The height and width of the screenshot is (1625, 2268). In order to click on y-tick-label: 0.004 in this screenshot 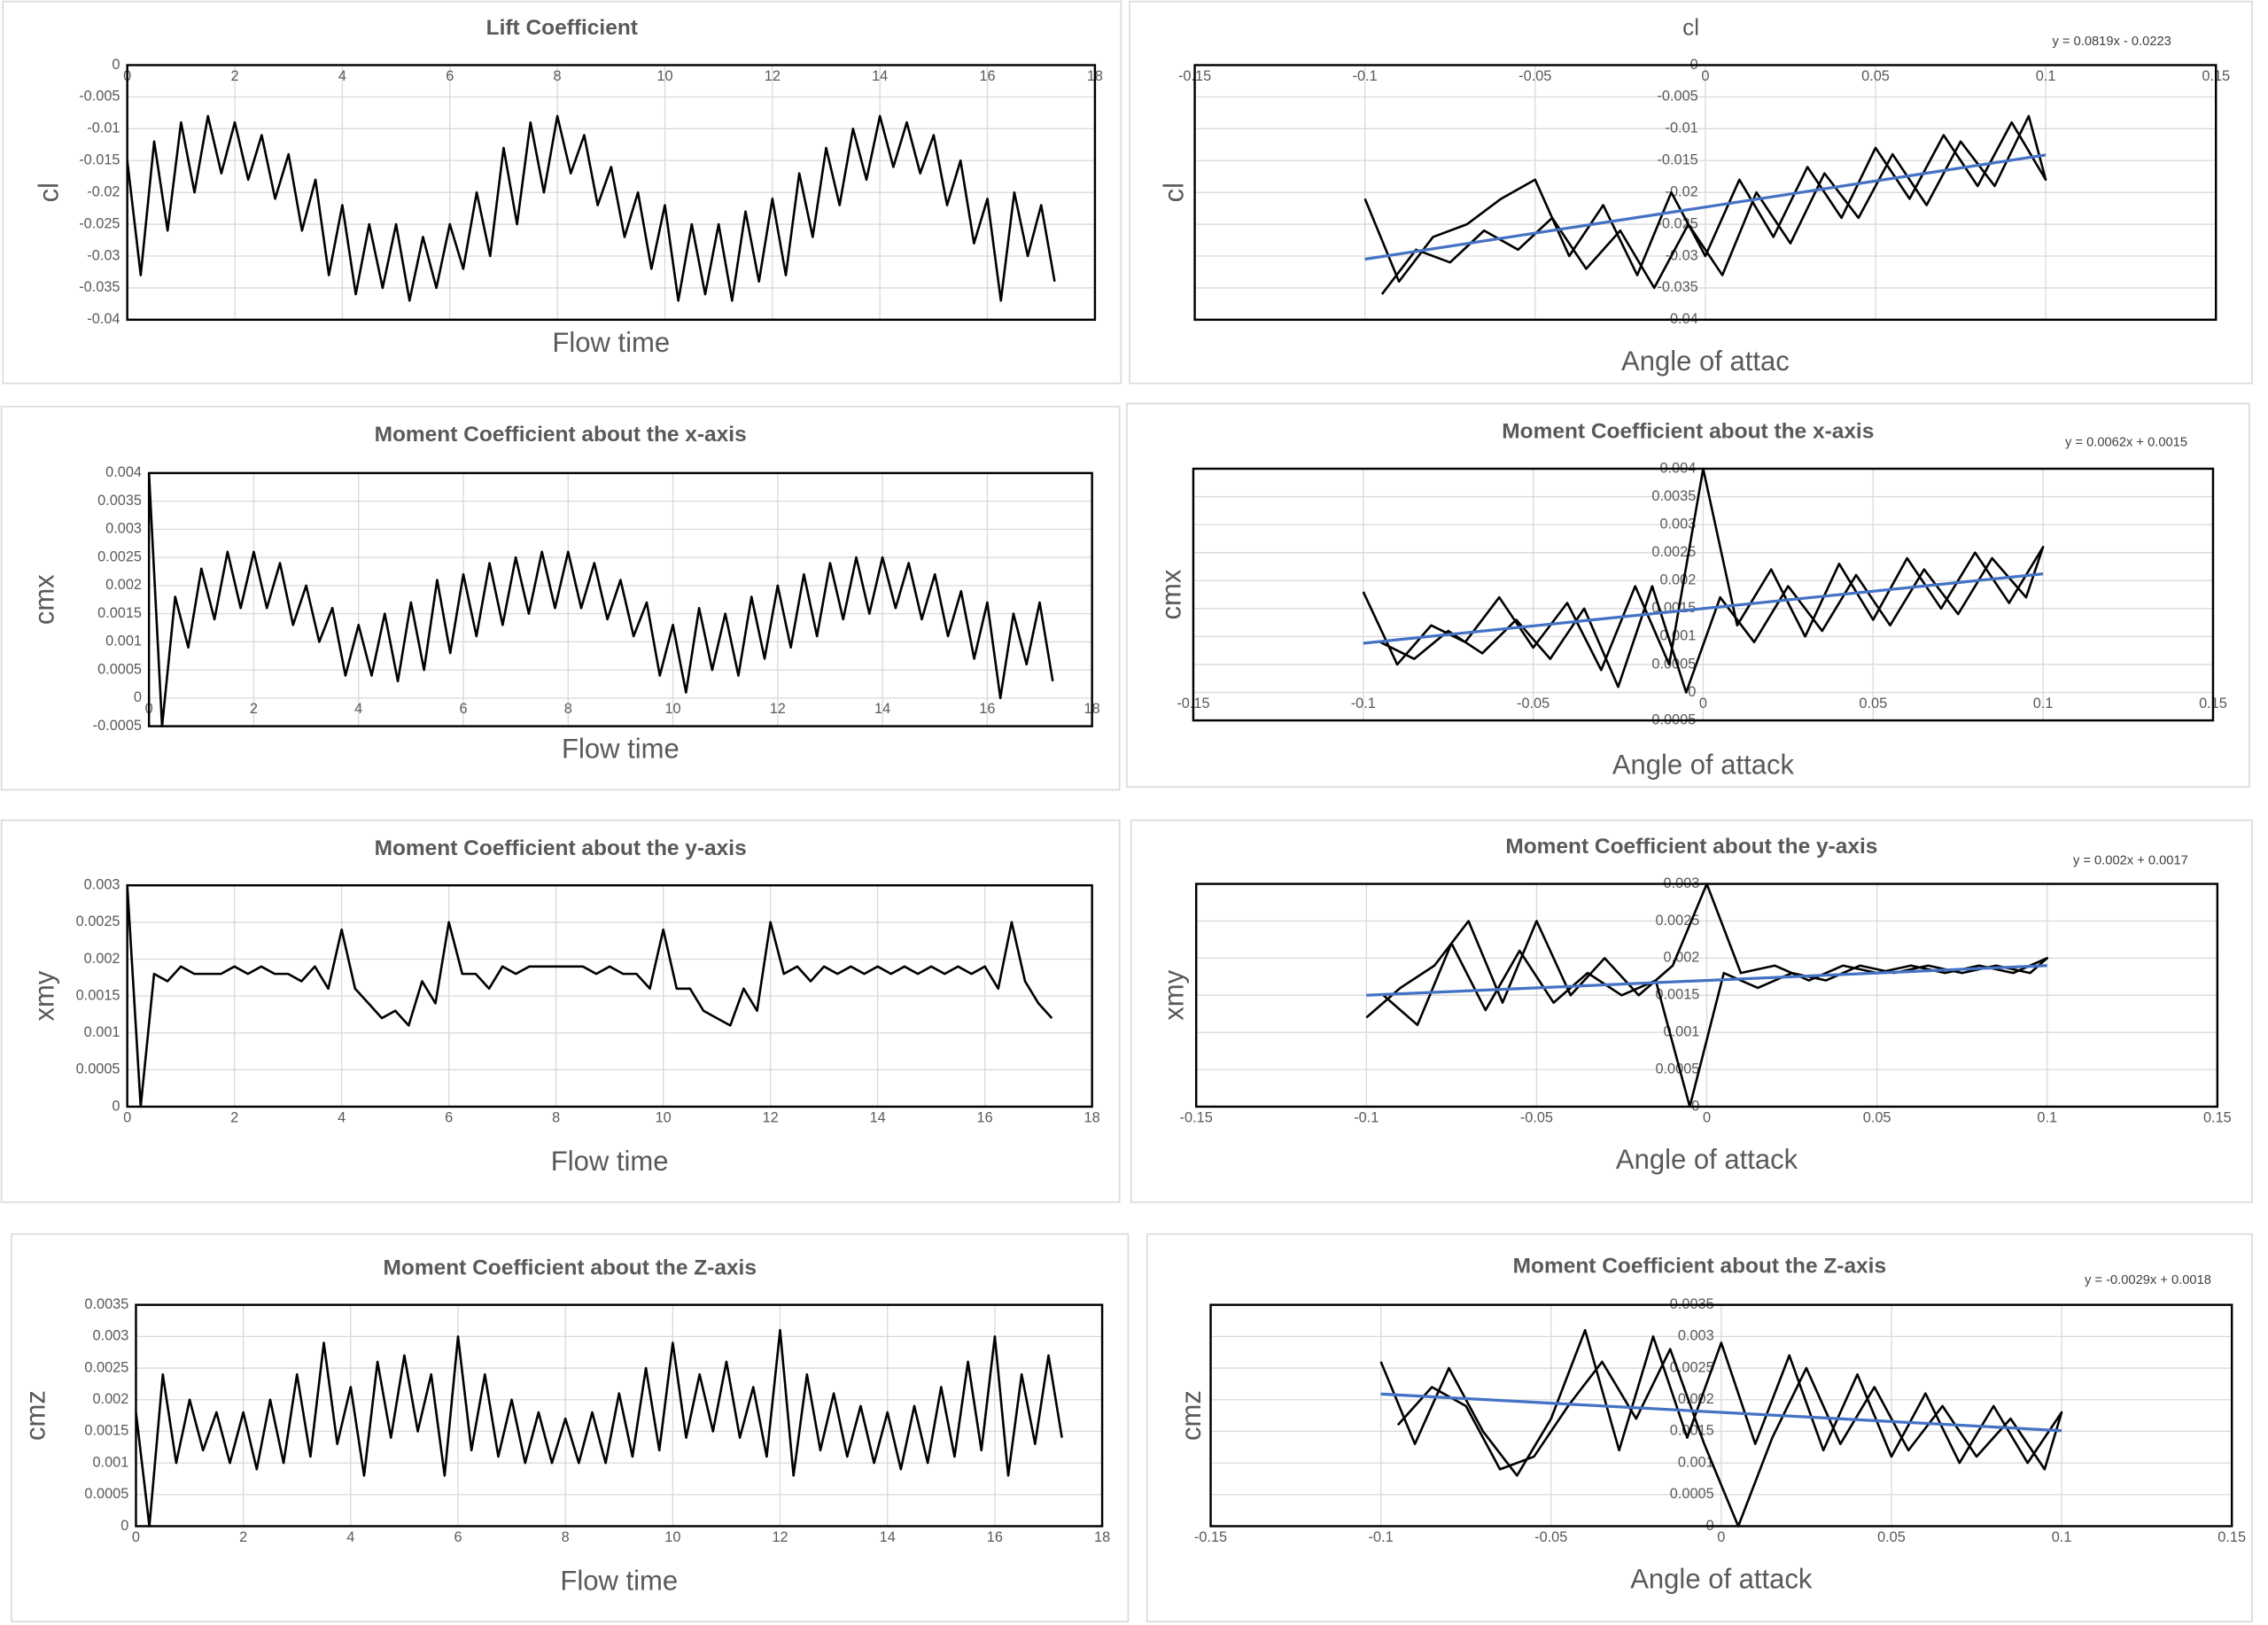, I will do `click(123, 472)`.